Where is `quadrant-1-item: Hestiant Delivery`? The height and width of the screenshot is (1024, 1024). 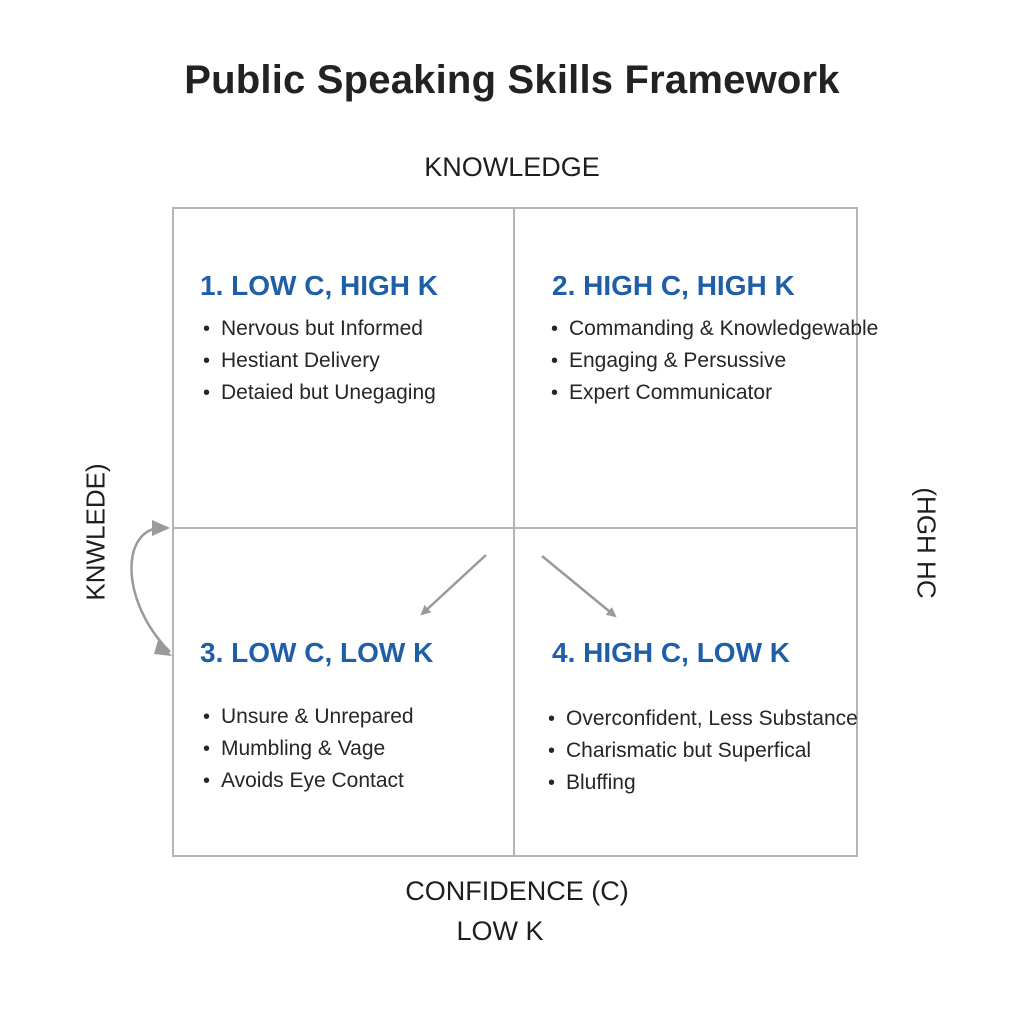 quadrant-1-item: Hestiant Delivery is located at coordinates (319, 361).